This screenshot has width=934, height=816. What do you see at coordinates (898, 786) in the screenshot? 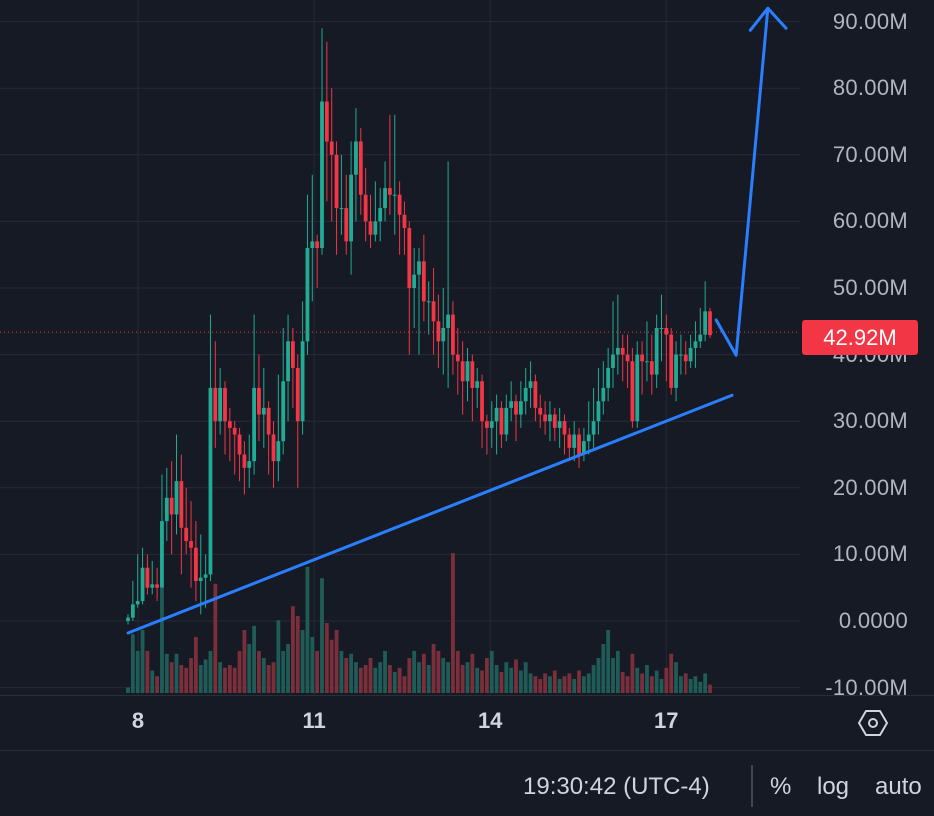
I see `auto-toggle: auto` at bounding box center [898, 786].